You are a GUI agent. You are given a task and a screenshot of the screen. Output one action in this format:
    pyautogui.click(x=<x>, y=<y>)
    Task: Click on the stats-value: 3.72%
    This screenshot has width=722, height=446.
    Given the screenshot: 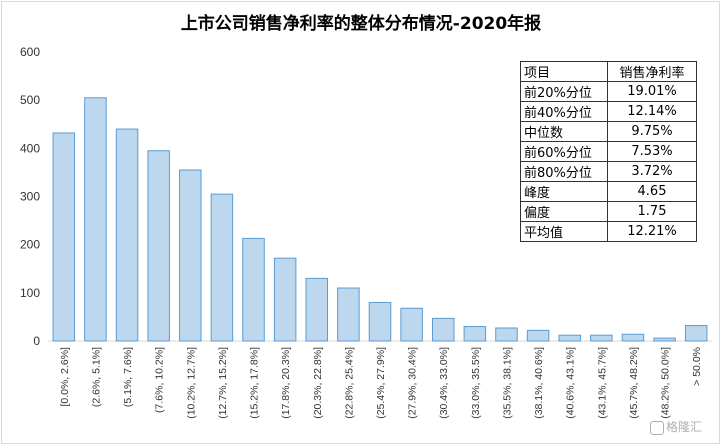 What is the action you would take?
    pyautogui.click(x=652, y=171)
    